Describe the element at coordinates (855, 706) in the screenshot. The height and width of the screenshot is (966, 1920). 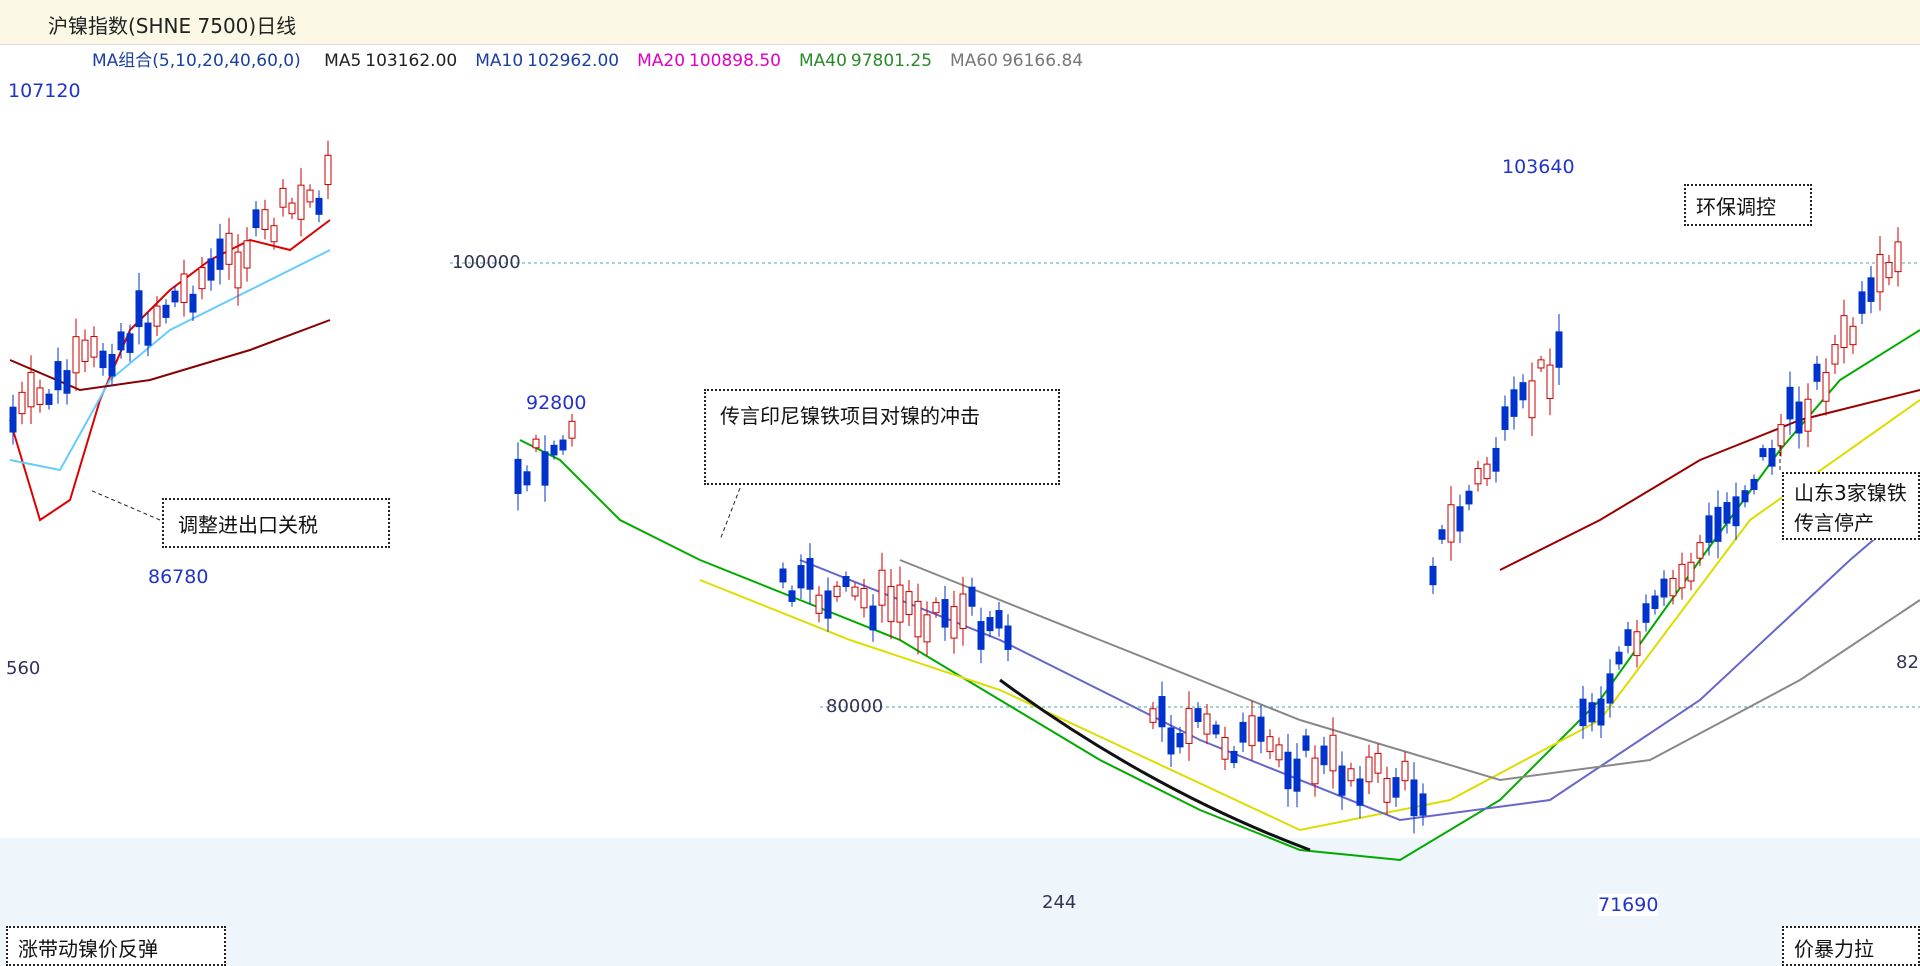
I see `axis-label: 80000` at that location.